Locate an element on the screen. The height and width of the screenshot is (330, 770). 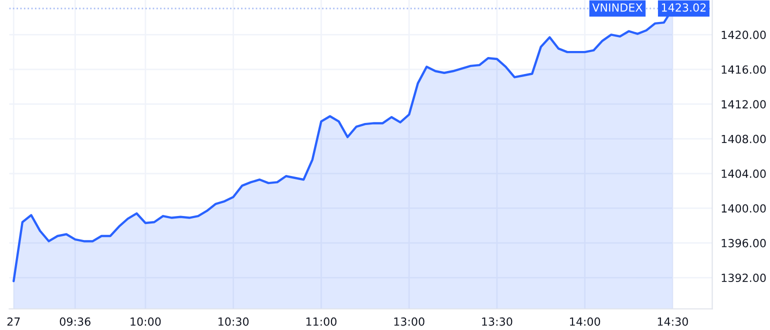
y-tick-label: 1416.00 is located at coordinates (744, 69).